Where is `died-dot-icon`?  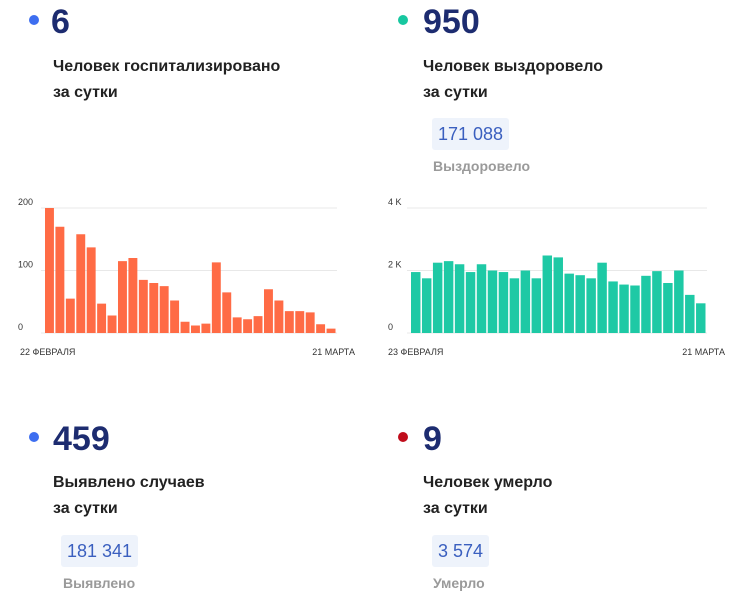 died-dot-icon is located at coordinates (403, 437).